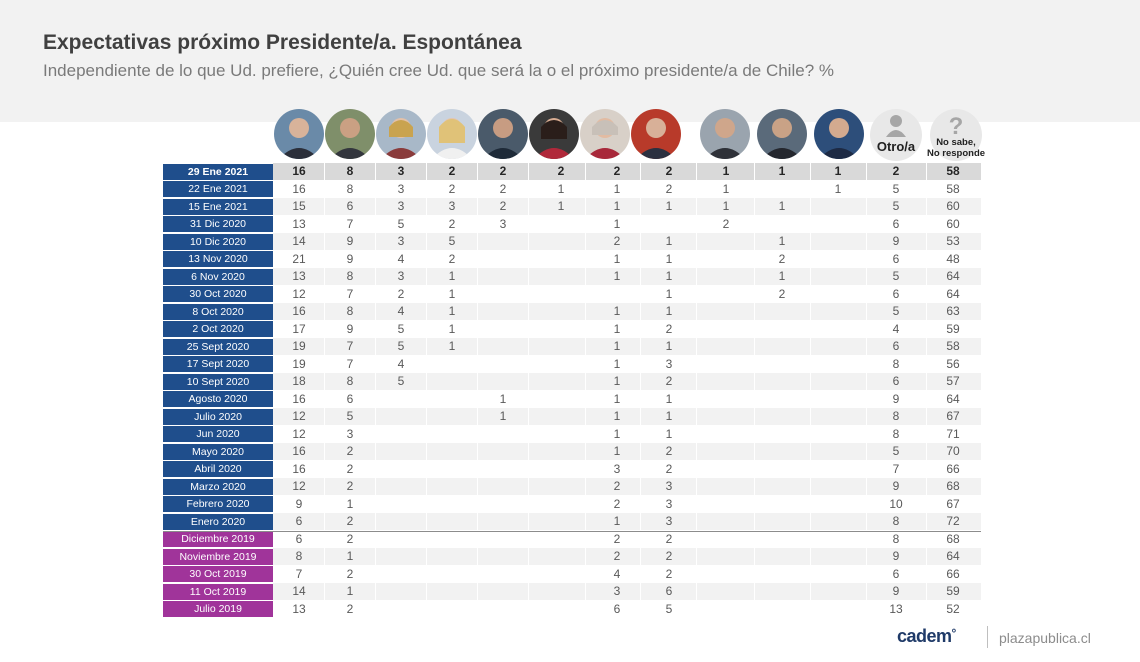 The image size is (1140, 662). Describe the element at coordinates (218, 434) in the screenshot. I see `row-date: Jun 2020` at that location.